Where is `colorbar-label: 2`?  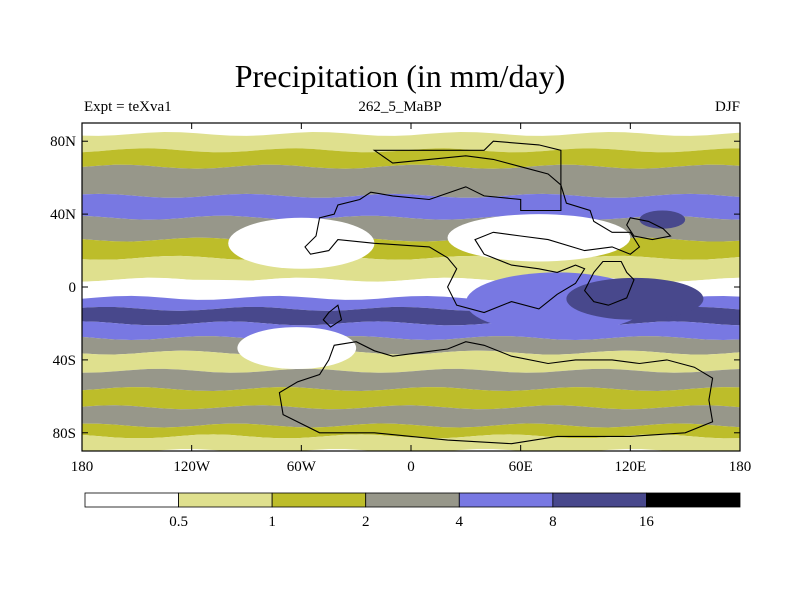 colorbar-label: 2 is located at coordinates (366, 522).